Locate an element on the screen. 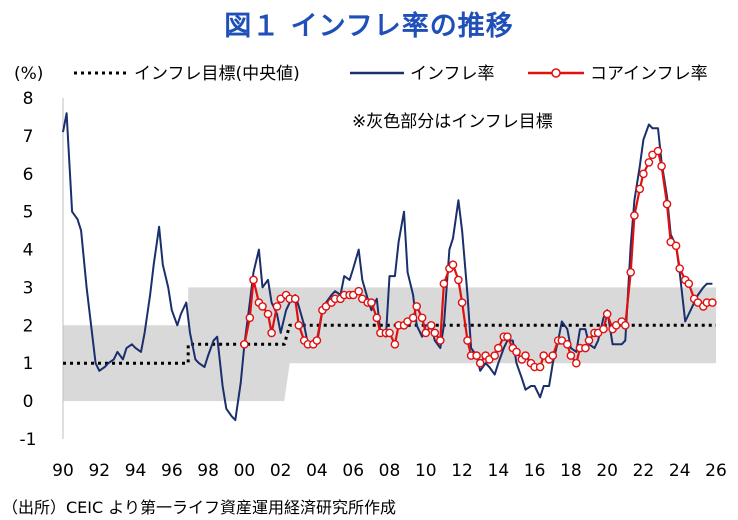 The height and width of the screenshot is (520, 738). target-band-note: ※灰色部分はインフレ目標 is located at coordinates (452, 122).